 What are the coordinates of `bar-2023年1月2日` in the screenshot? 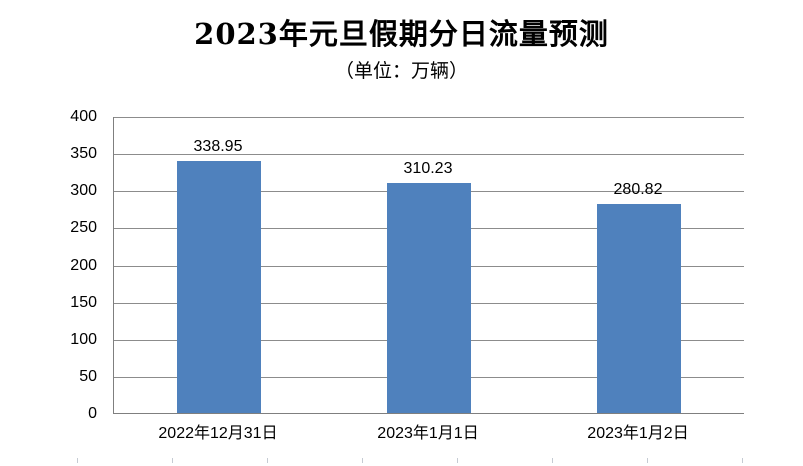 It's located at (639, 308).